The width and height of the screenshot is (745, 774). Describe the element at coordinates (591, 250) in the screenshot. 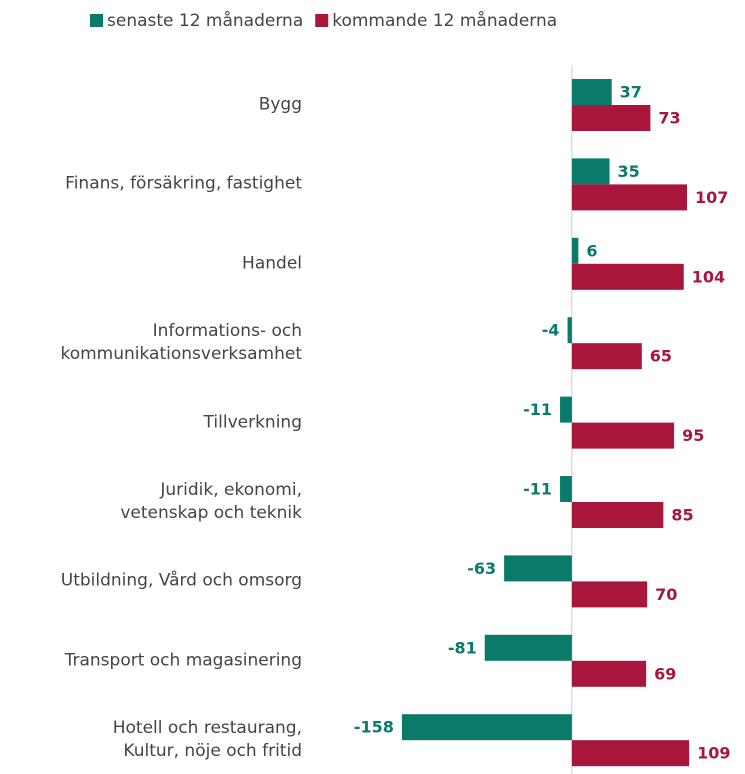

I see `value-label: 6` at that location.